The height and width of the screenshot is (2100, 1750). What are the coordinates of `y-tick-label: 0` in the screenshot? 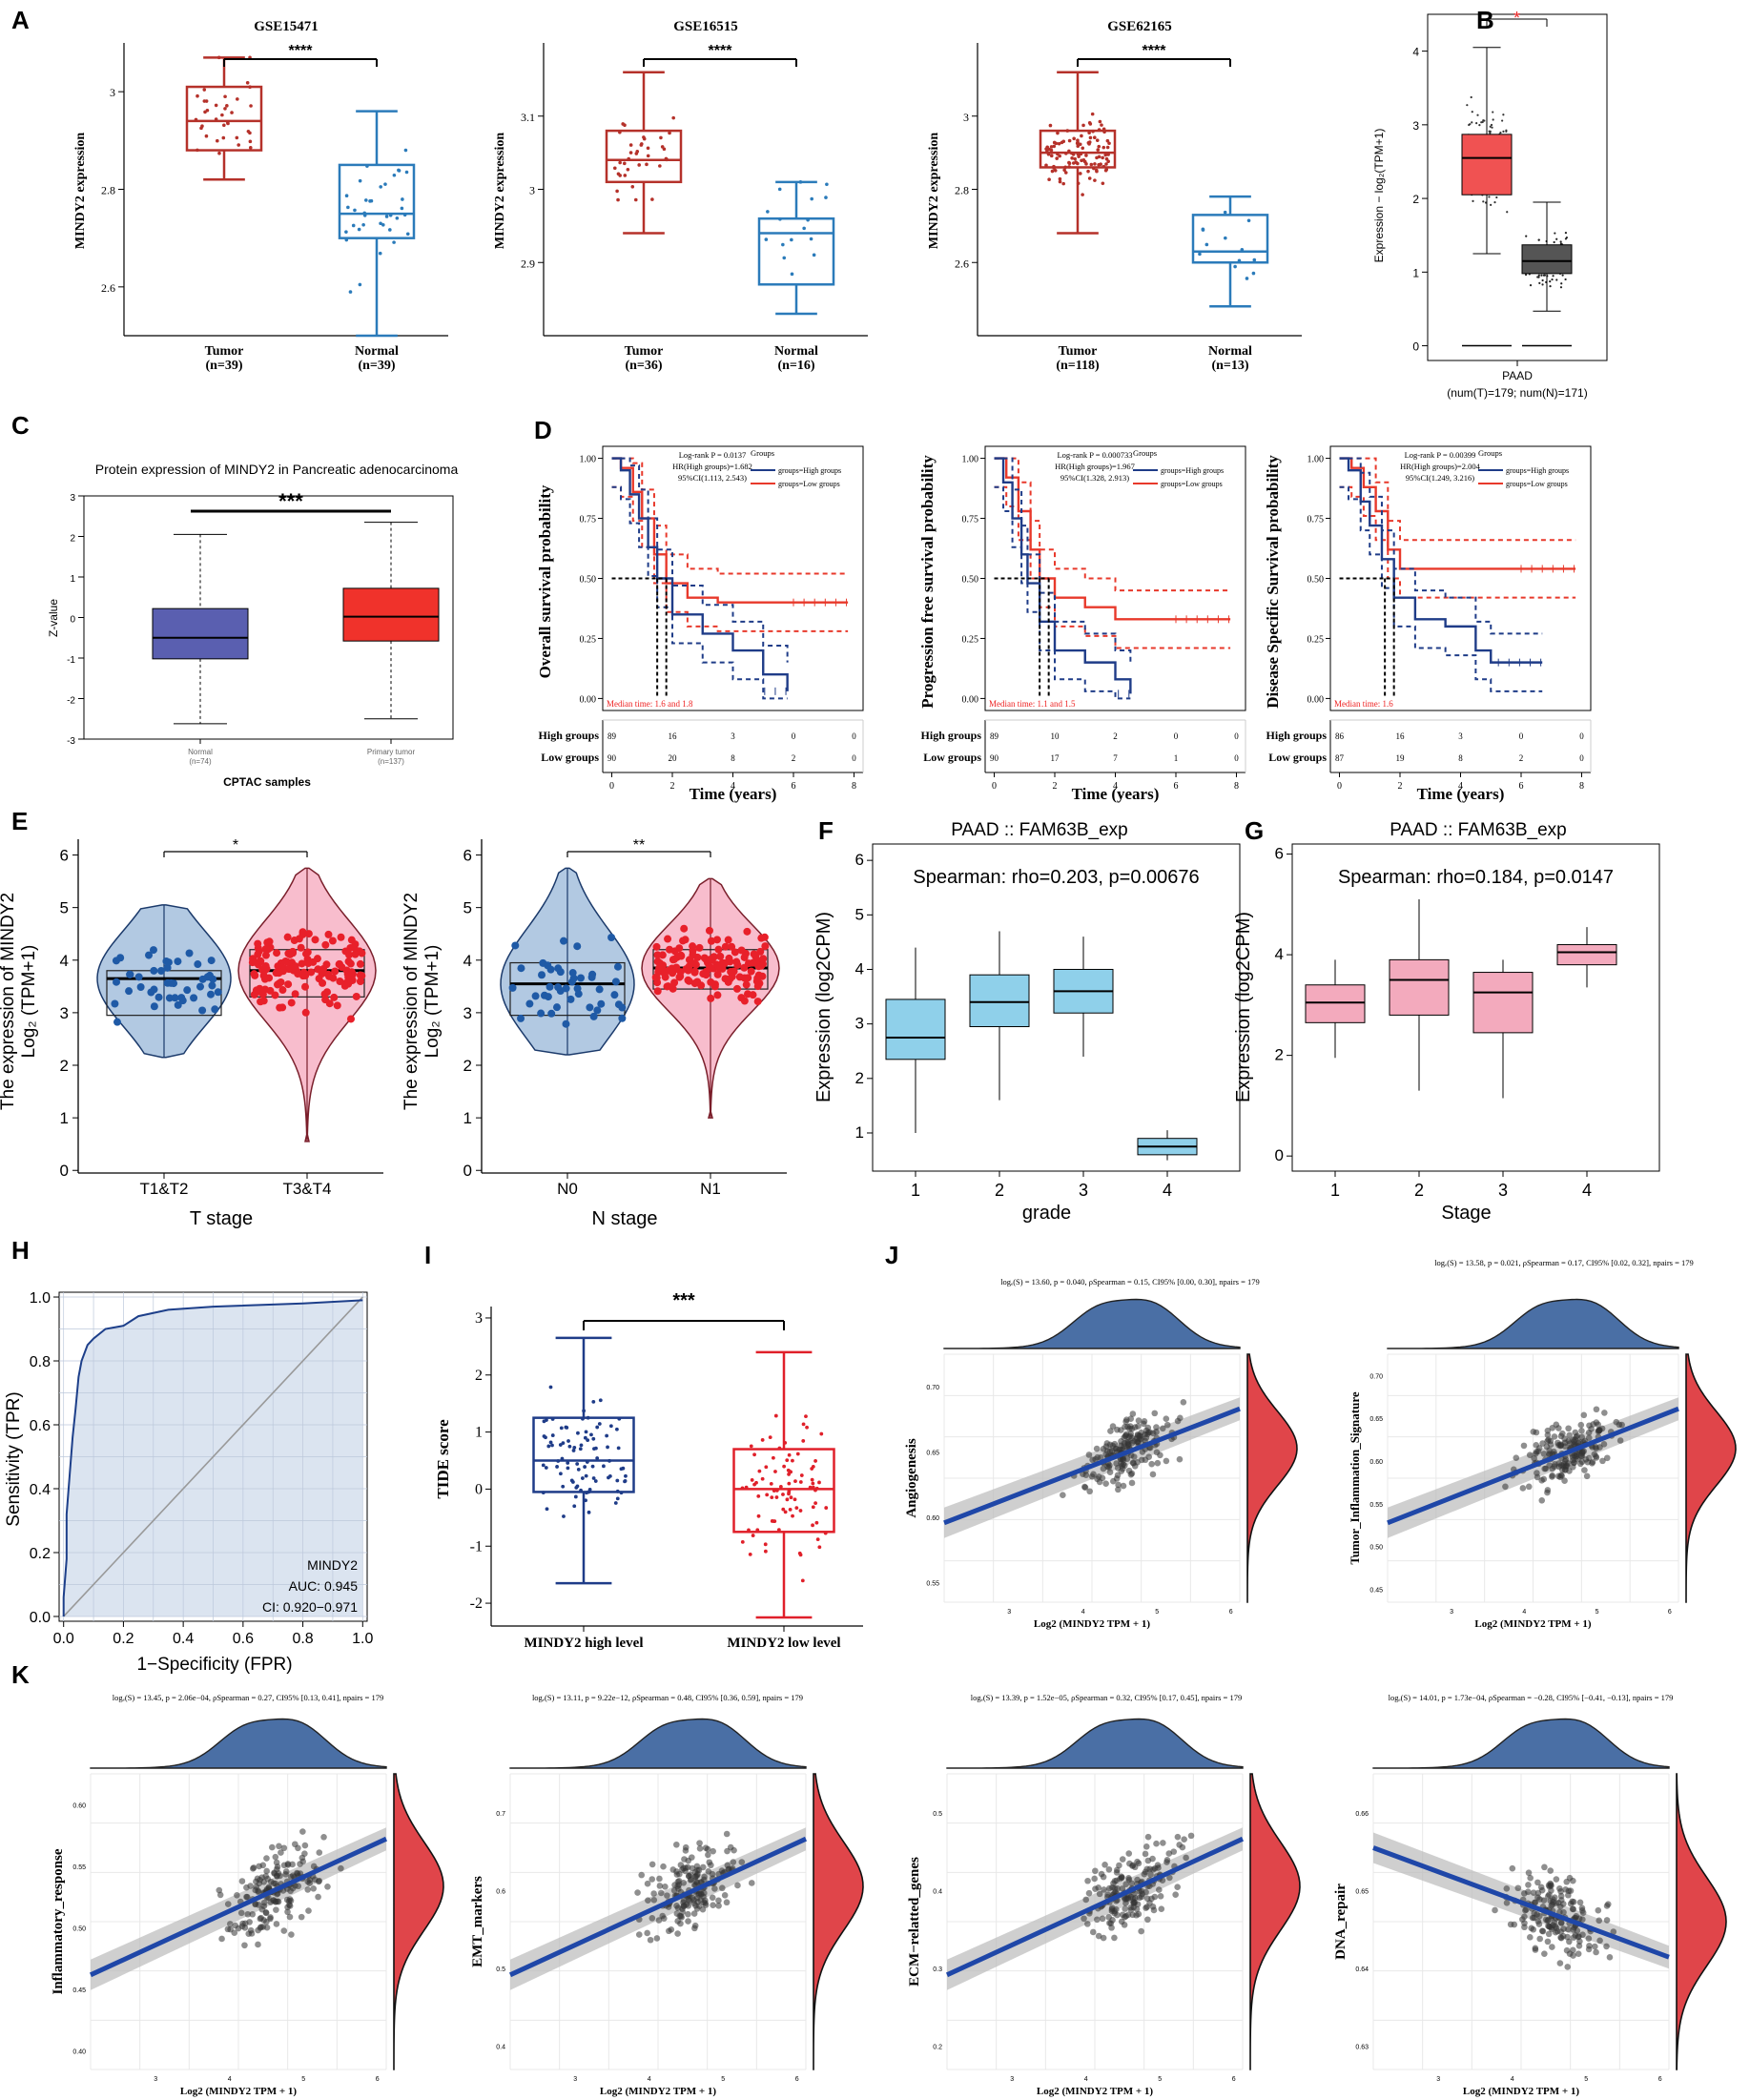 It's located at (479, 1489).